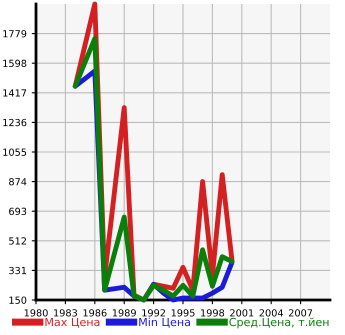 This screenshot has width=345, height=335. I want to click on x-tick-label: 2007, so click(300, 313).